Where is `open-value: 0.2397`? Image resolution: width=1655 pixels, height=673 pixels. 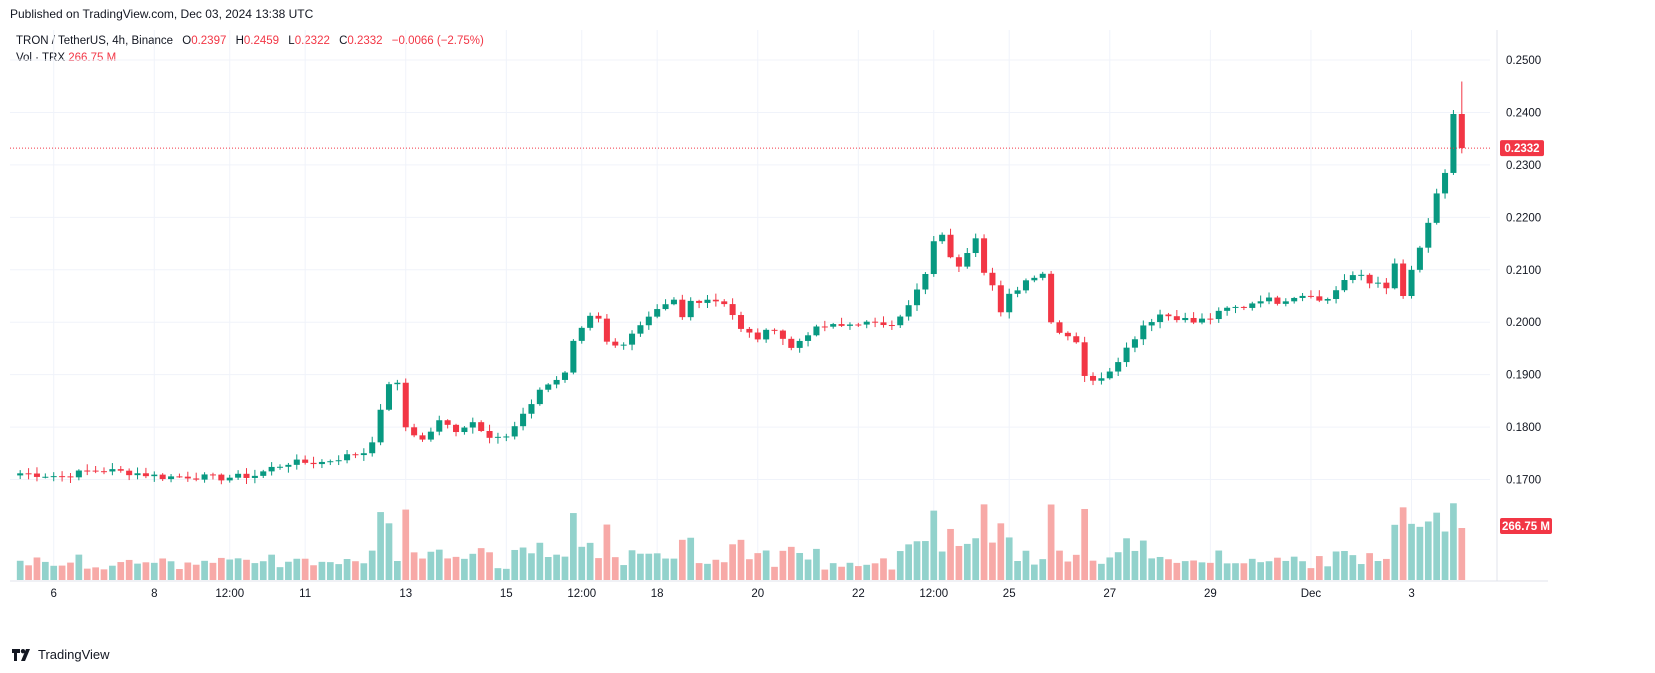
open-value: 0.2397 is located at coordinates (209, 41).